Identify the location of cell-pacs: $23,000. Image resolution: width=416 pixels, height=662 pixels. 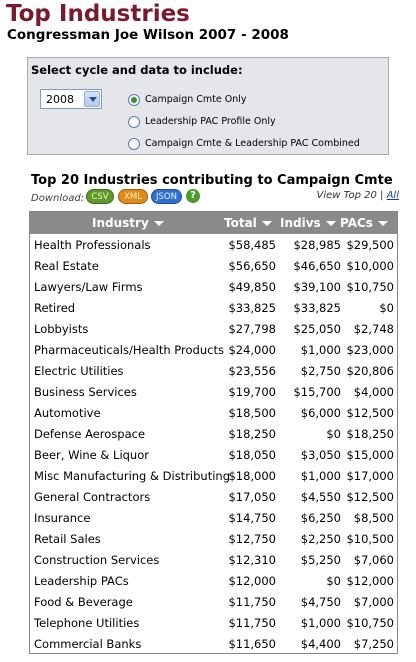
(370, 350).